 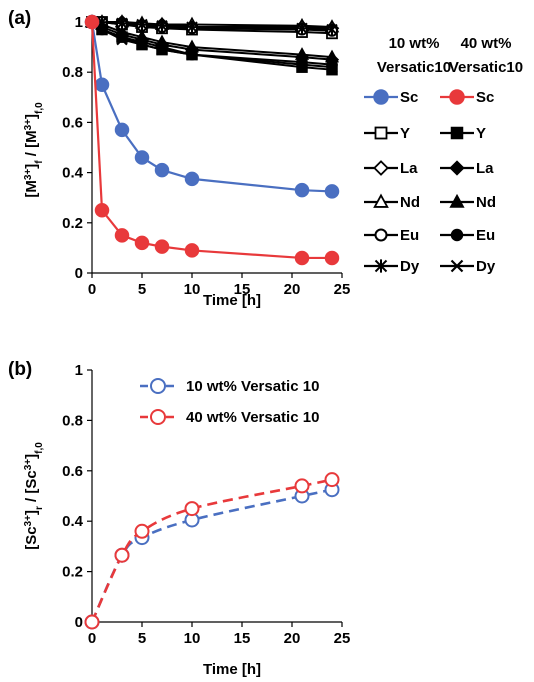 I want to click on legend-item: 10 wt% Versatic 10, so click(x=229, y=386).